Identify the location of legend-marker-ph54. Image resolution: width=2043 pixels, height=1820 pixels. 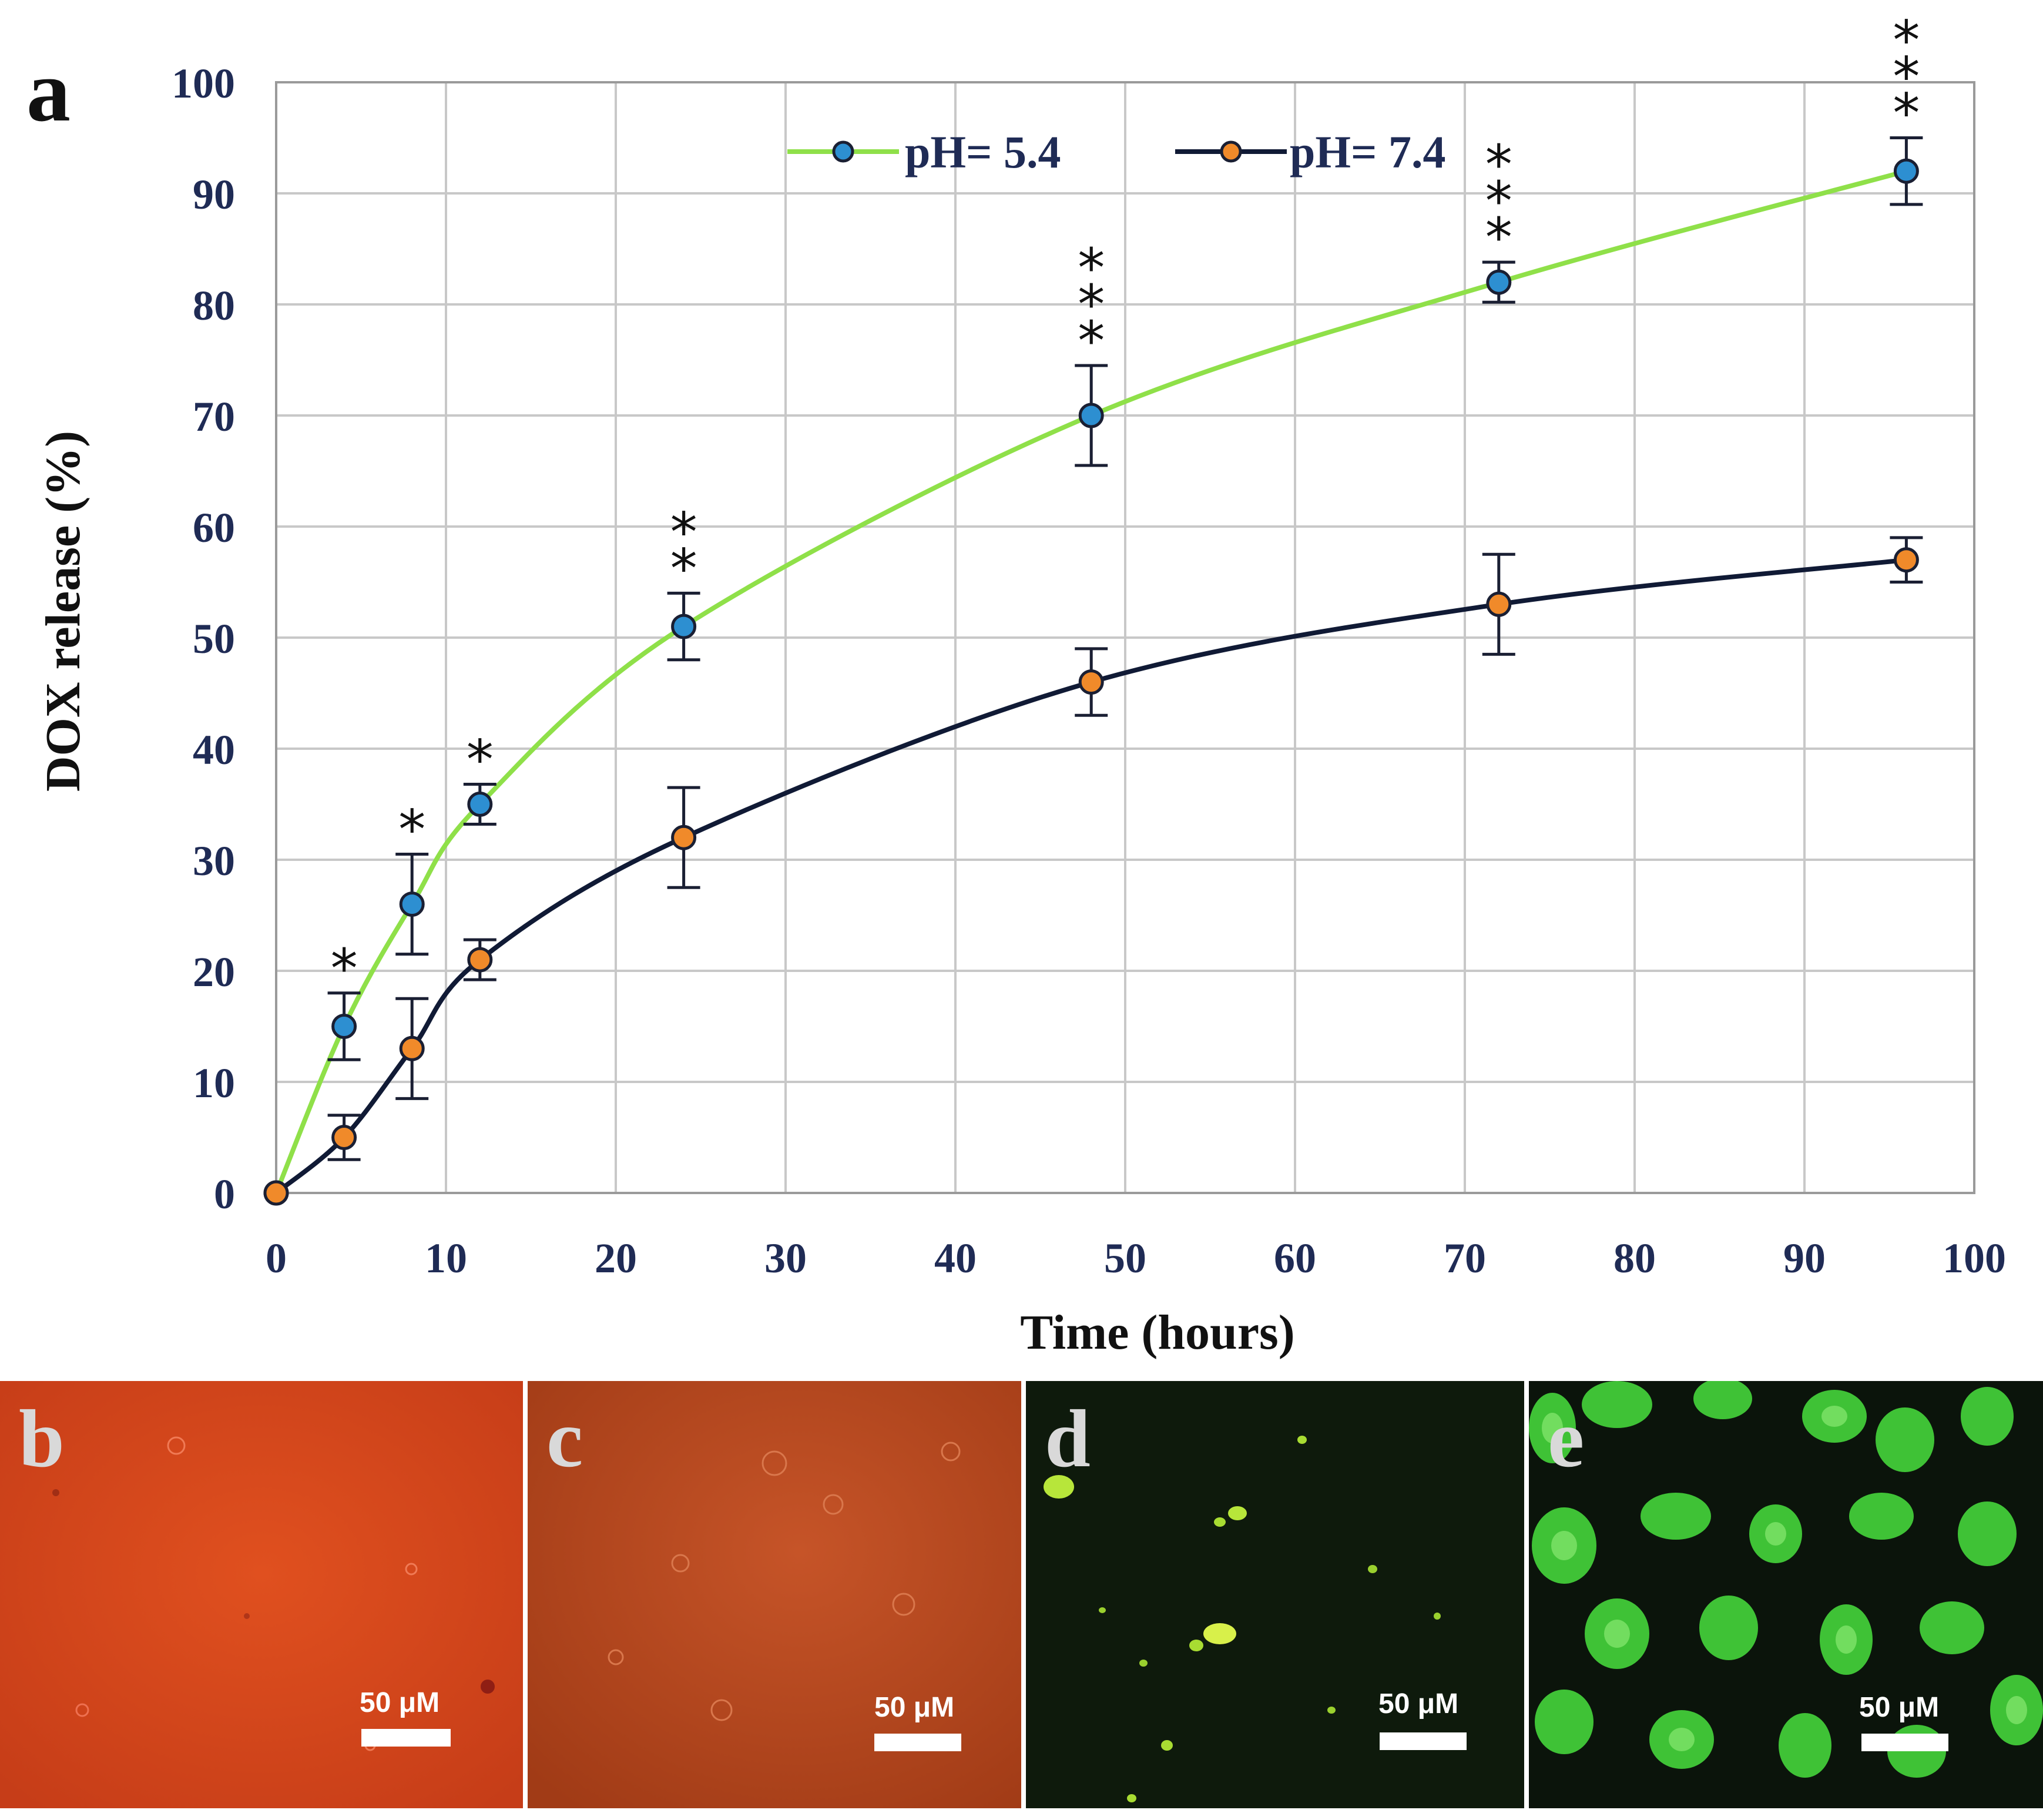
(843, 151).